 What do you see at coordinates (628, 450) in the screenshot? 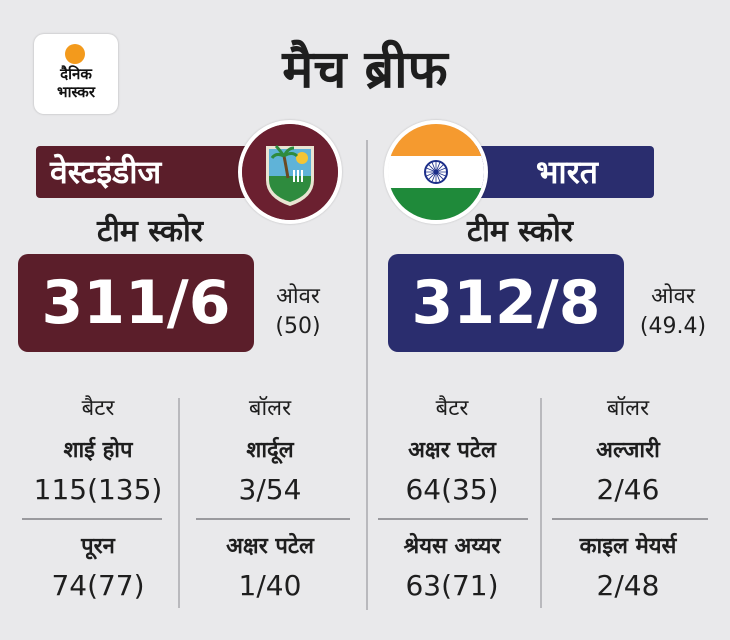
I see `bowler-name: अल्जारी` at bounding box center [628, 450].